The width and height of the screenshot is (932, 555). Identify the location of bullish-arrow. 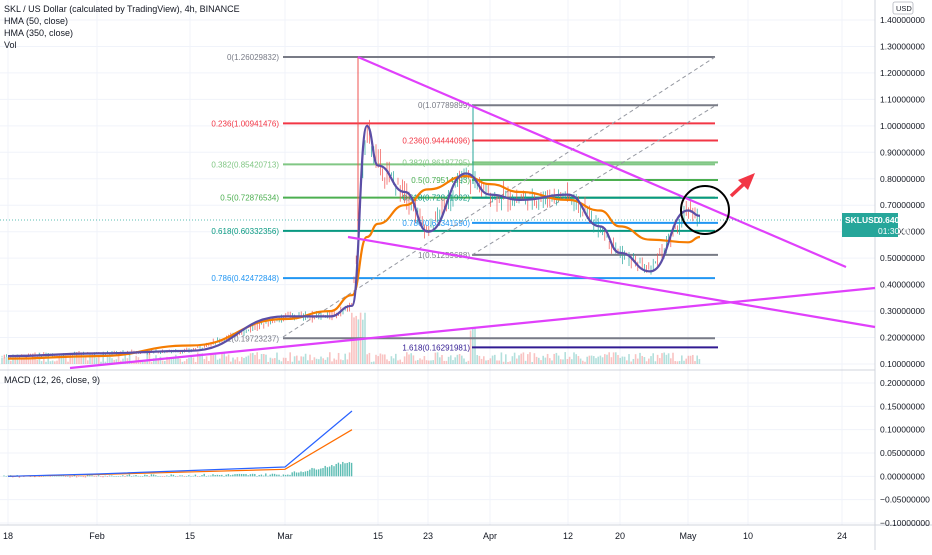
(742, 185).